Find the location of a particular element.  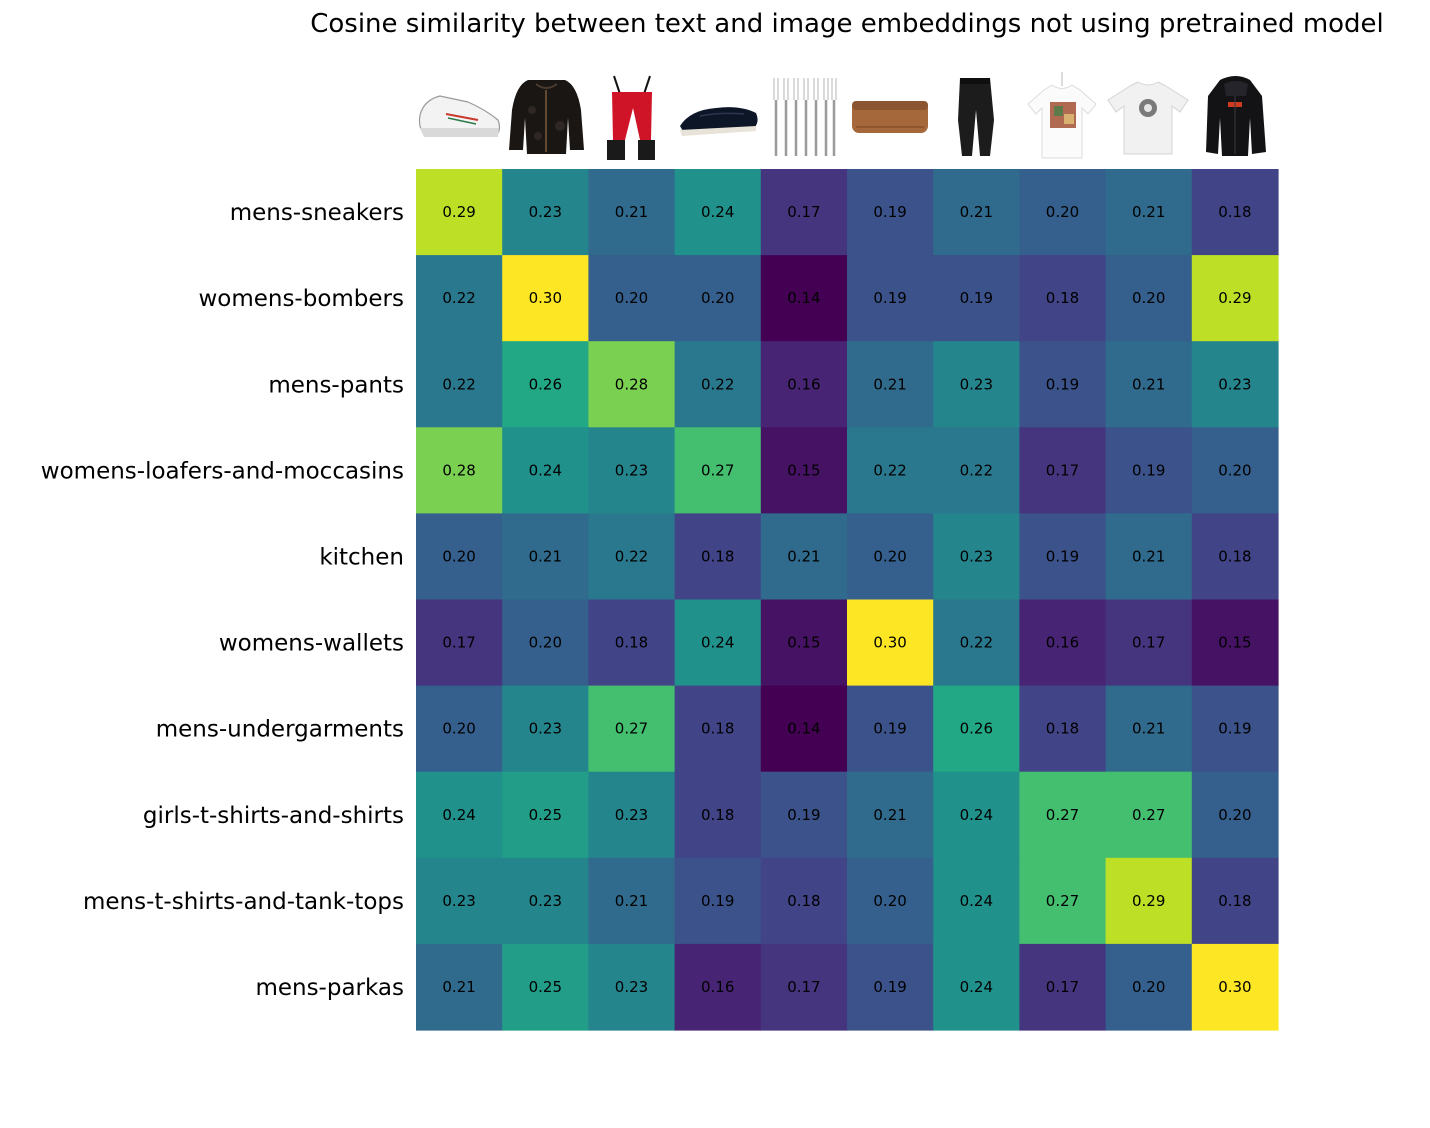

column-image-strip is located at coordinates (842, 116).